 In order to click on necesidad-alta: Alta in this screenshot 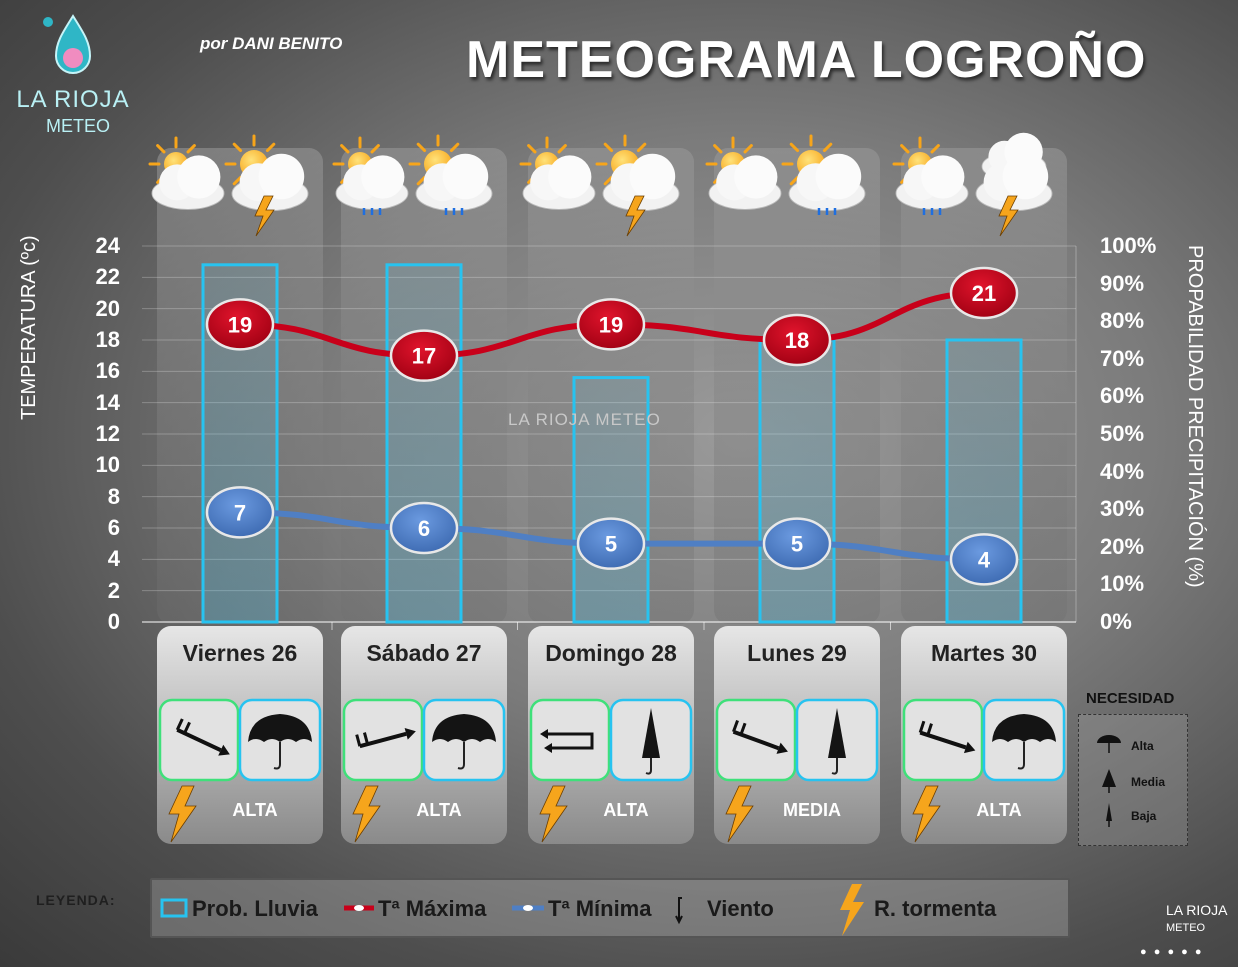, I will do `click(1142, 746)`.